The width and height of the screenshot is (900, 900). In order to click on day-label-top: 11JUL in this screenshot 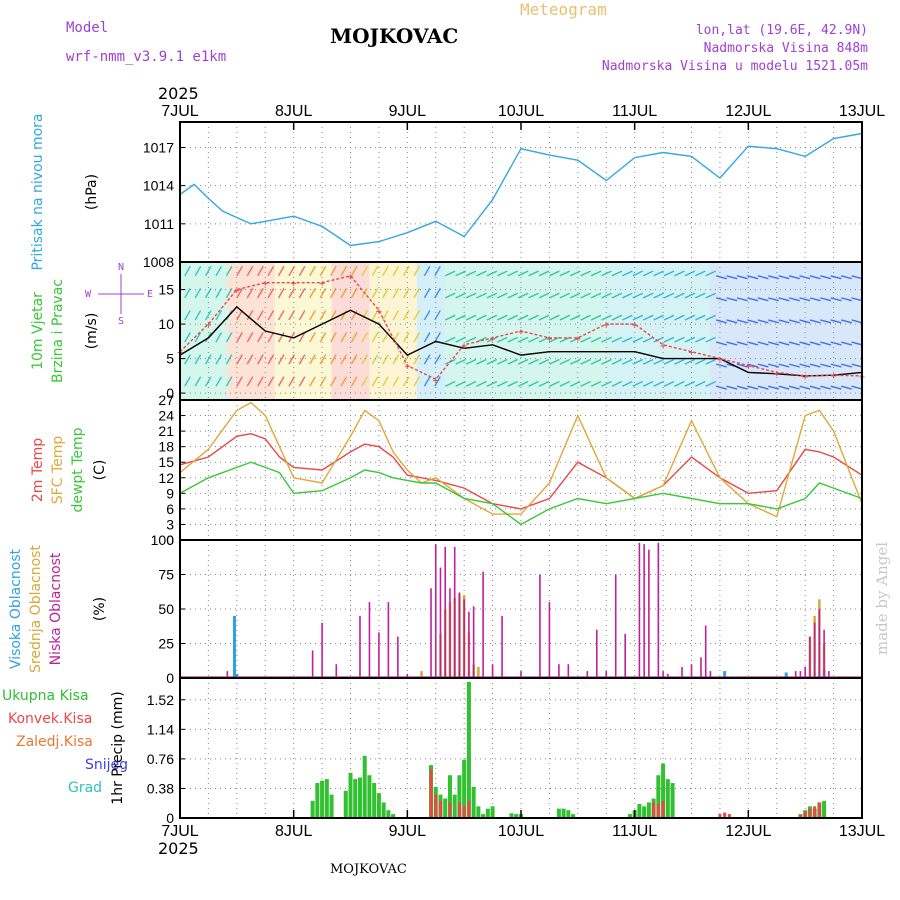, I will do `click(634, 111)`.